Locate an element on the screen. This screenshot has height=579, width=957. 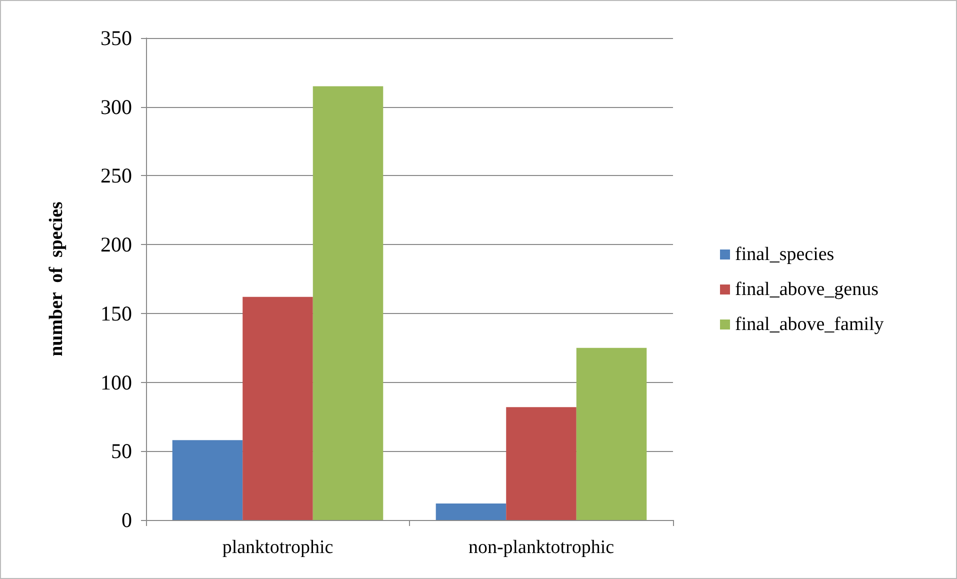
y-tick-label: 350 is located at coordinates (116, 38).